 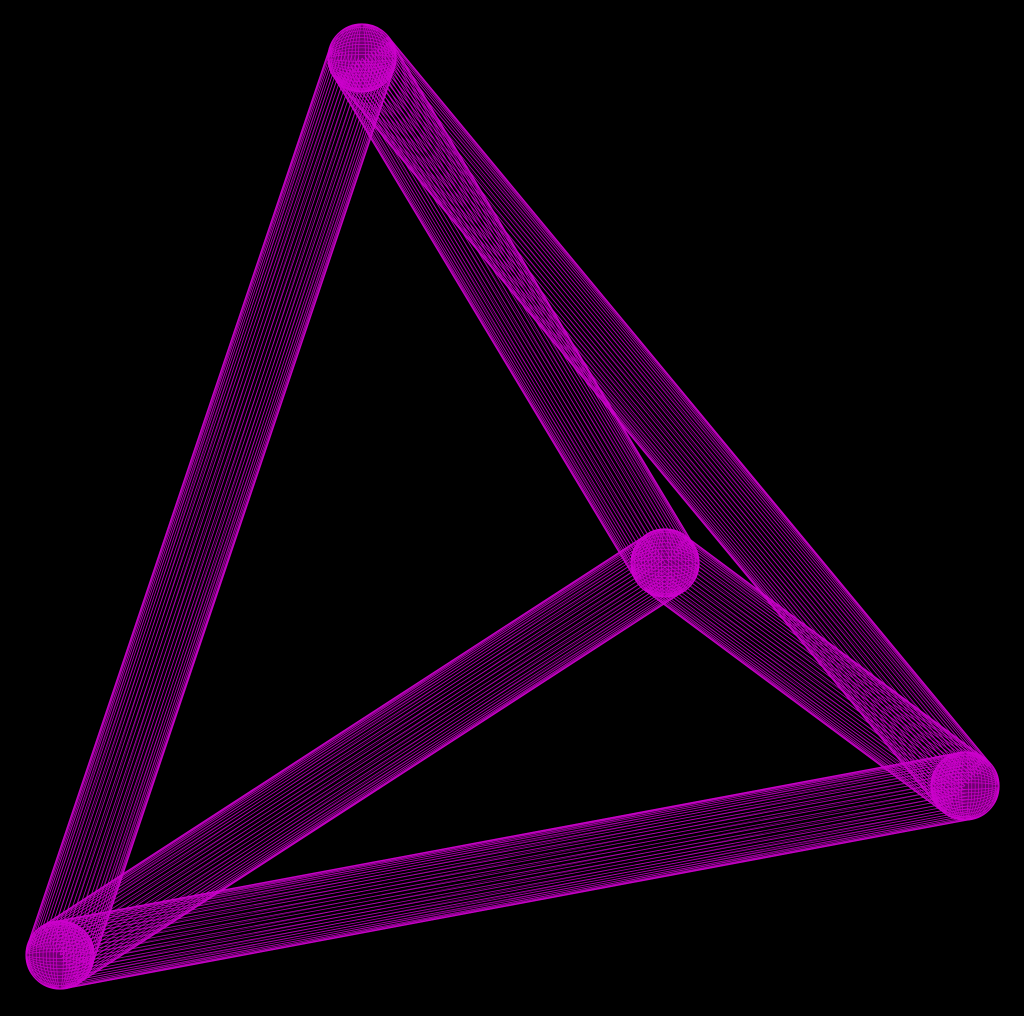 What do you see at coordinates (60, 955) in the screenshot?
I see `vertex-bottom-left-joint` at bounding box center [60, 955].